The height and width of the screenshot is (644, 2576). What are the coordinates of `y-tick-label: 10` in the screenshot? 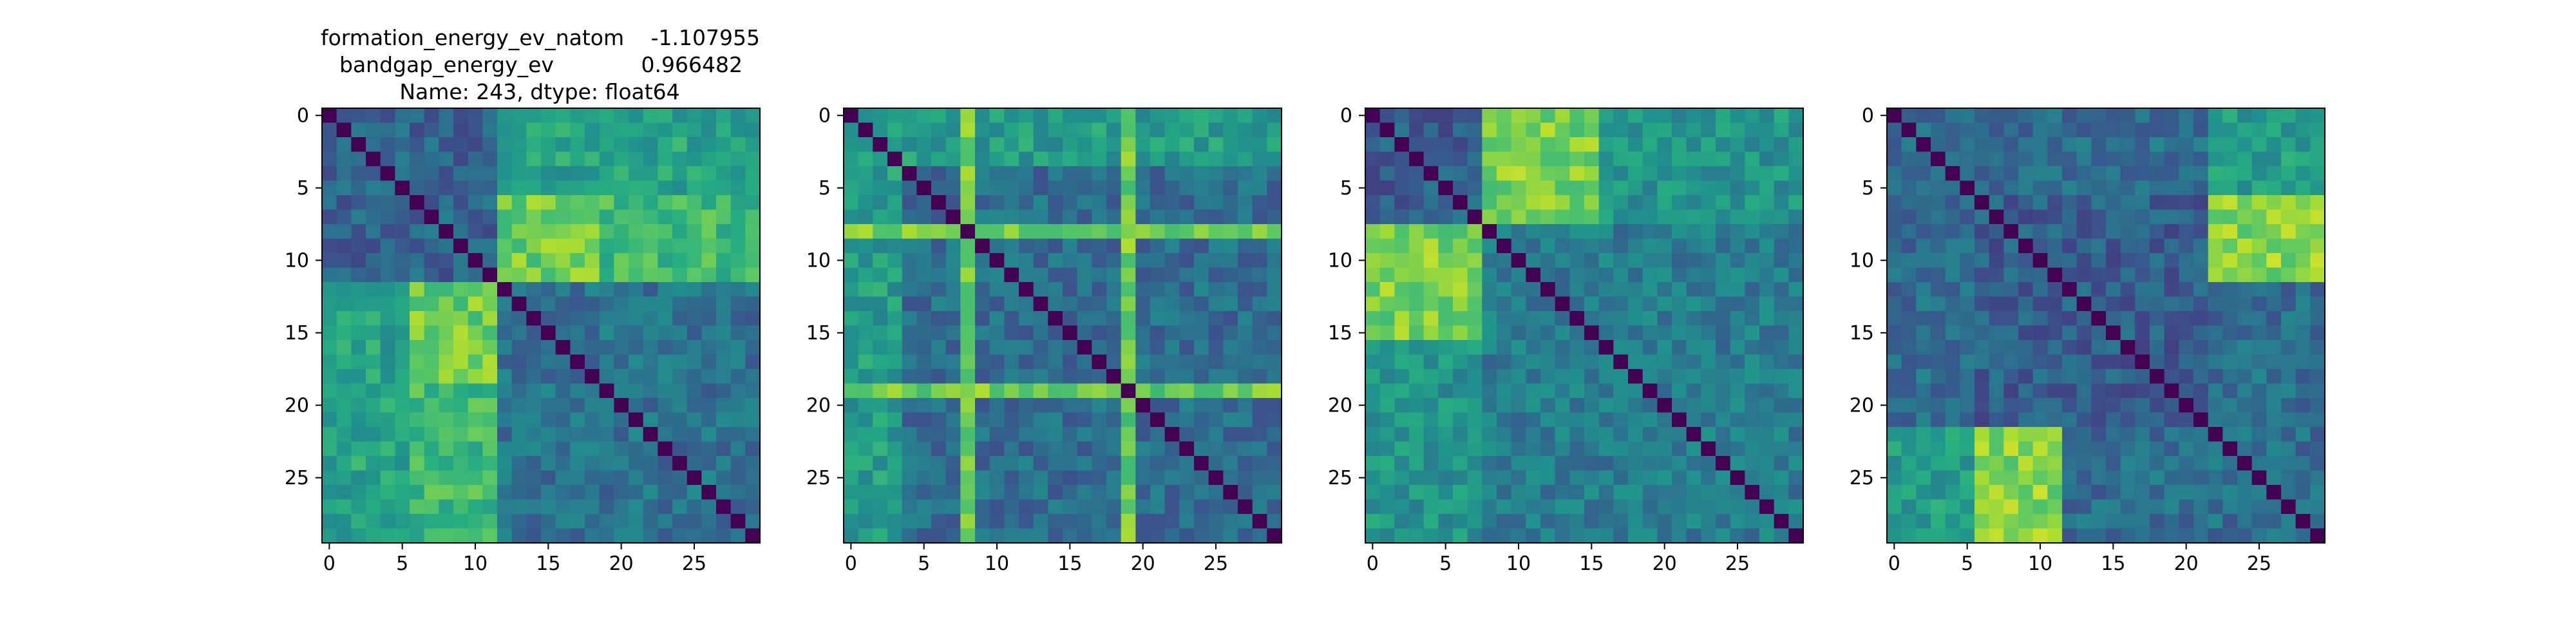 It's located at (297, 261).